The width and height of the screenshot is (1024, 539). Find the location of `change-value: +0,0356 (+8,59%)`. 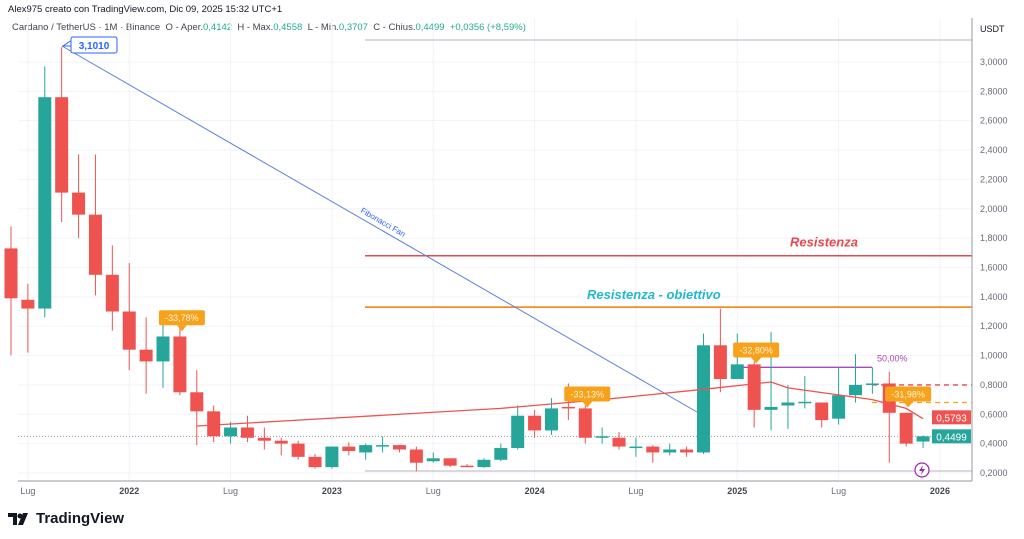

change-value: +0,0356 (+8,59%) is located at coordinates (487, 27).